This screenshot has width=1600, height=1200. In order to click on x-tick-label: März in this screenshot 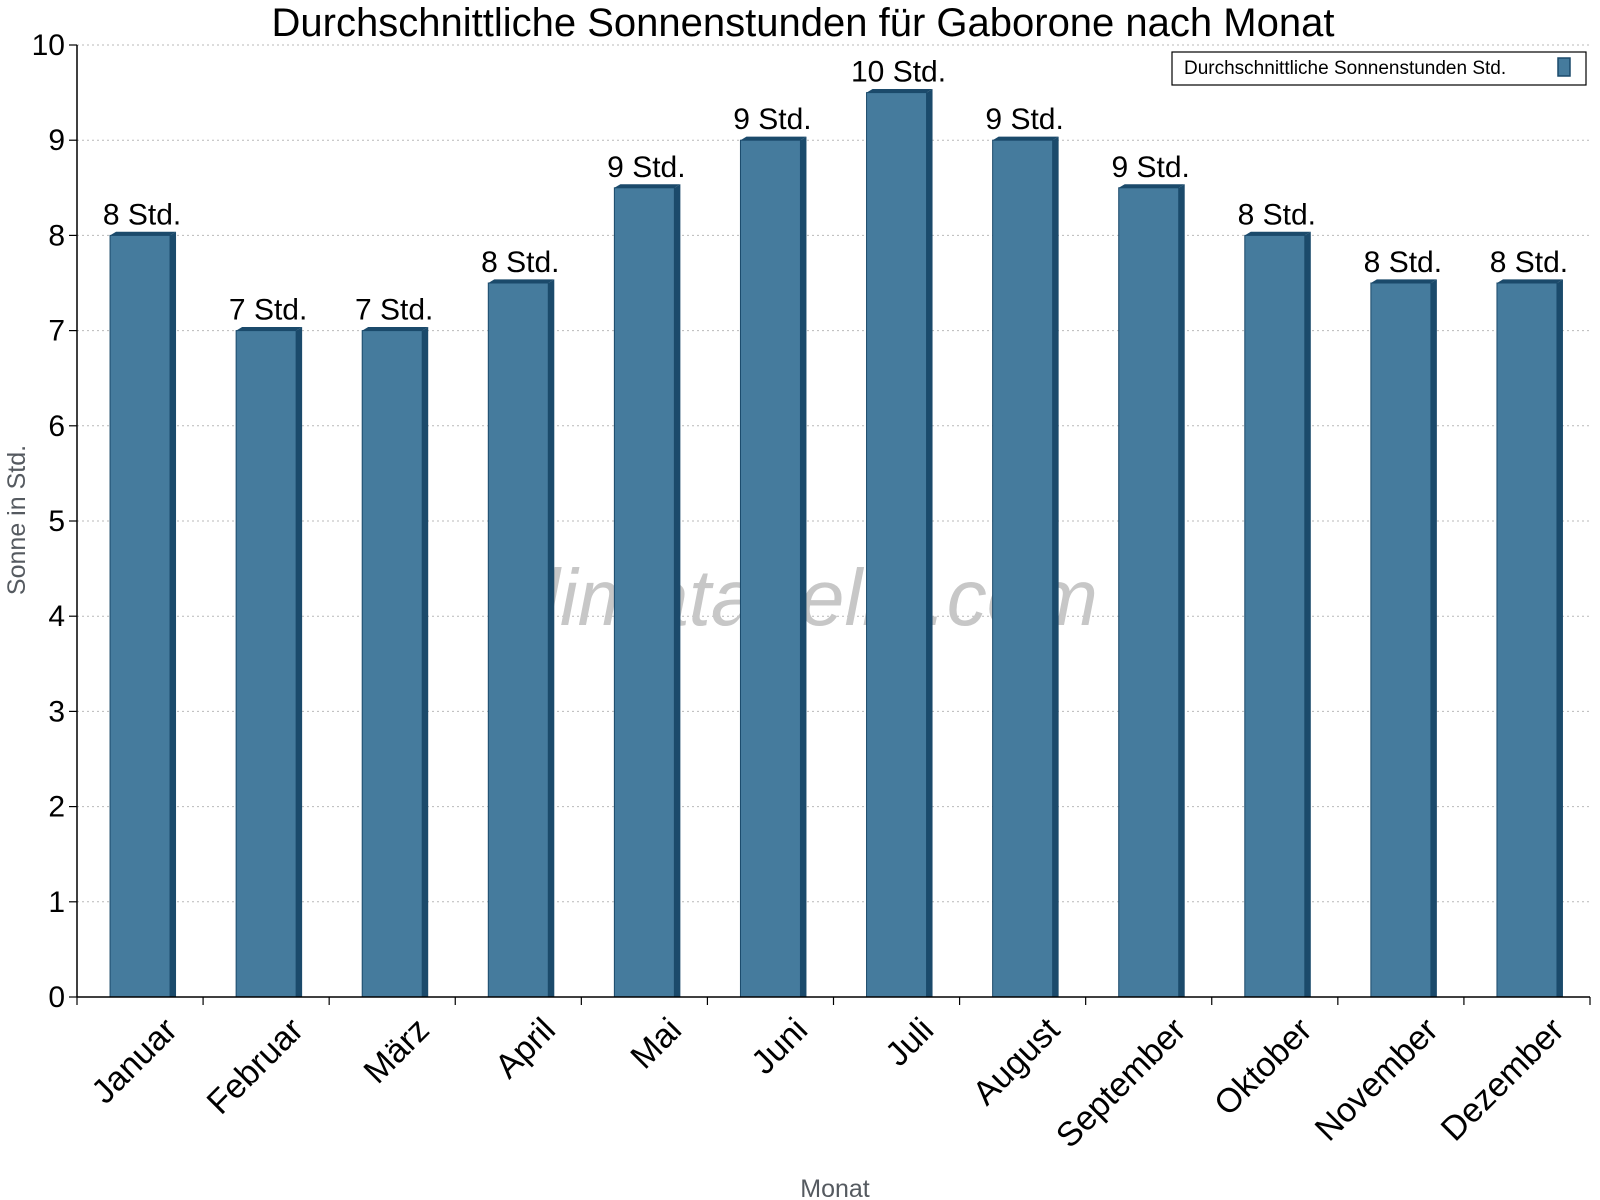, I will do `click(397, 1051)`.